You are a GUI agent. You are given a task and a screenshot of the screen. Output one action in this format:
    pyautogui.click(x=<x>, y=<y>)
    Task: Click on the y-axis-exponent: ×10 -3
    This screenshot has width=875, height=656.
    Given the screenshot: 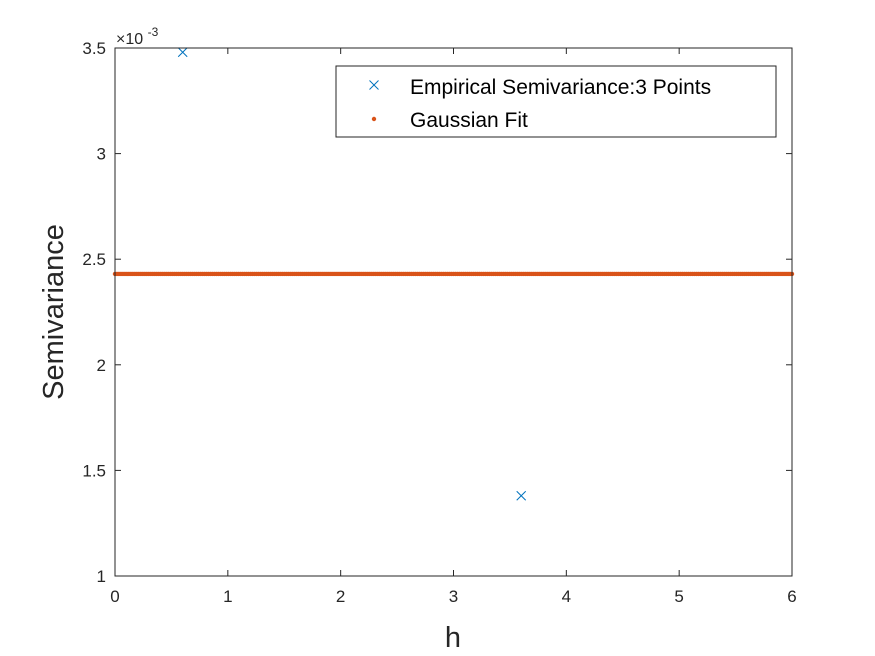 What is the action you would take?
    pyautogui.click(x=137, y=36)
    